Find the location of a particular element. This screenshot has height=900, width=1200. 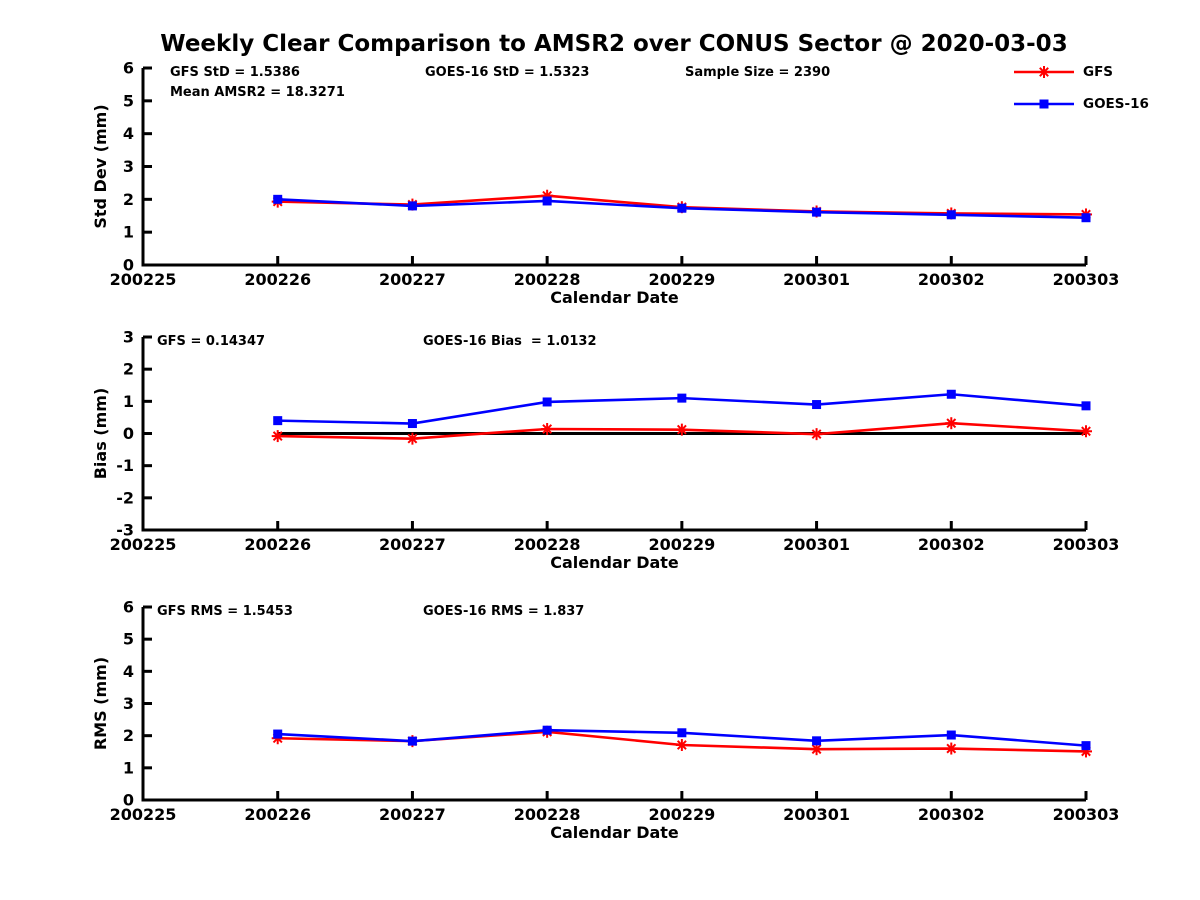

legend: GFS GOES-16 is located at coordinates (1080, 94).